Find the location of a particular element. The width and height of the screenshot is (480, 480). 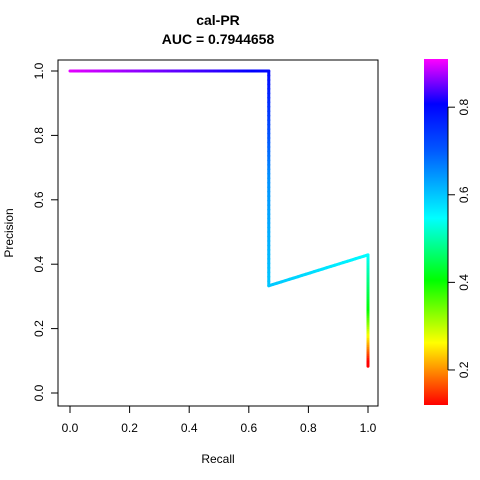

x-tick-label: 0.0 is located at coordinates (70, 428).